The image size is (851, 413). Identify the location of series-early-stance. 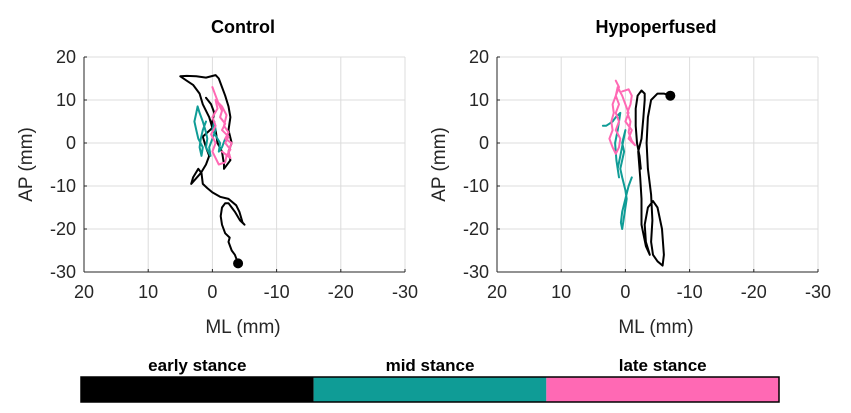
(653, 178).